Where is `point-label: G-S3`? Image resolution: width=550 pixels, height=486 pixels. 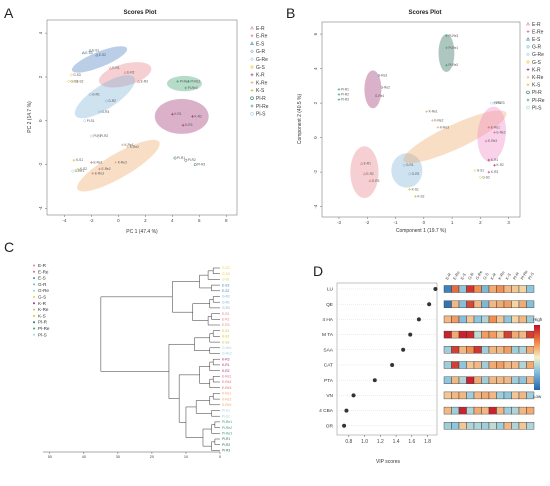
point-label: G-S3 is located at coordinates (77, 75).